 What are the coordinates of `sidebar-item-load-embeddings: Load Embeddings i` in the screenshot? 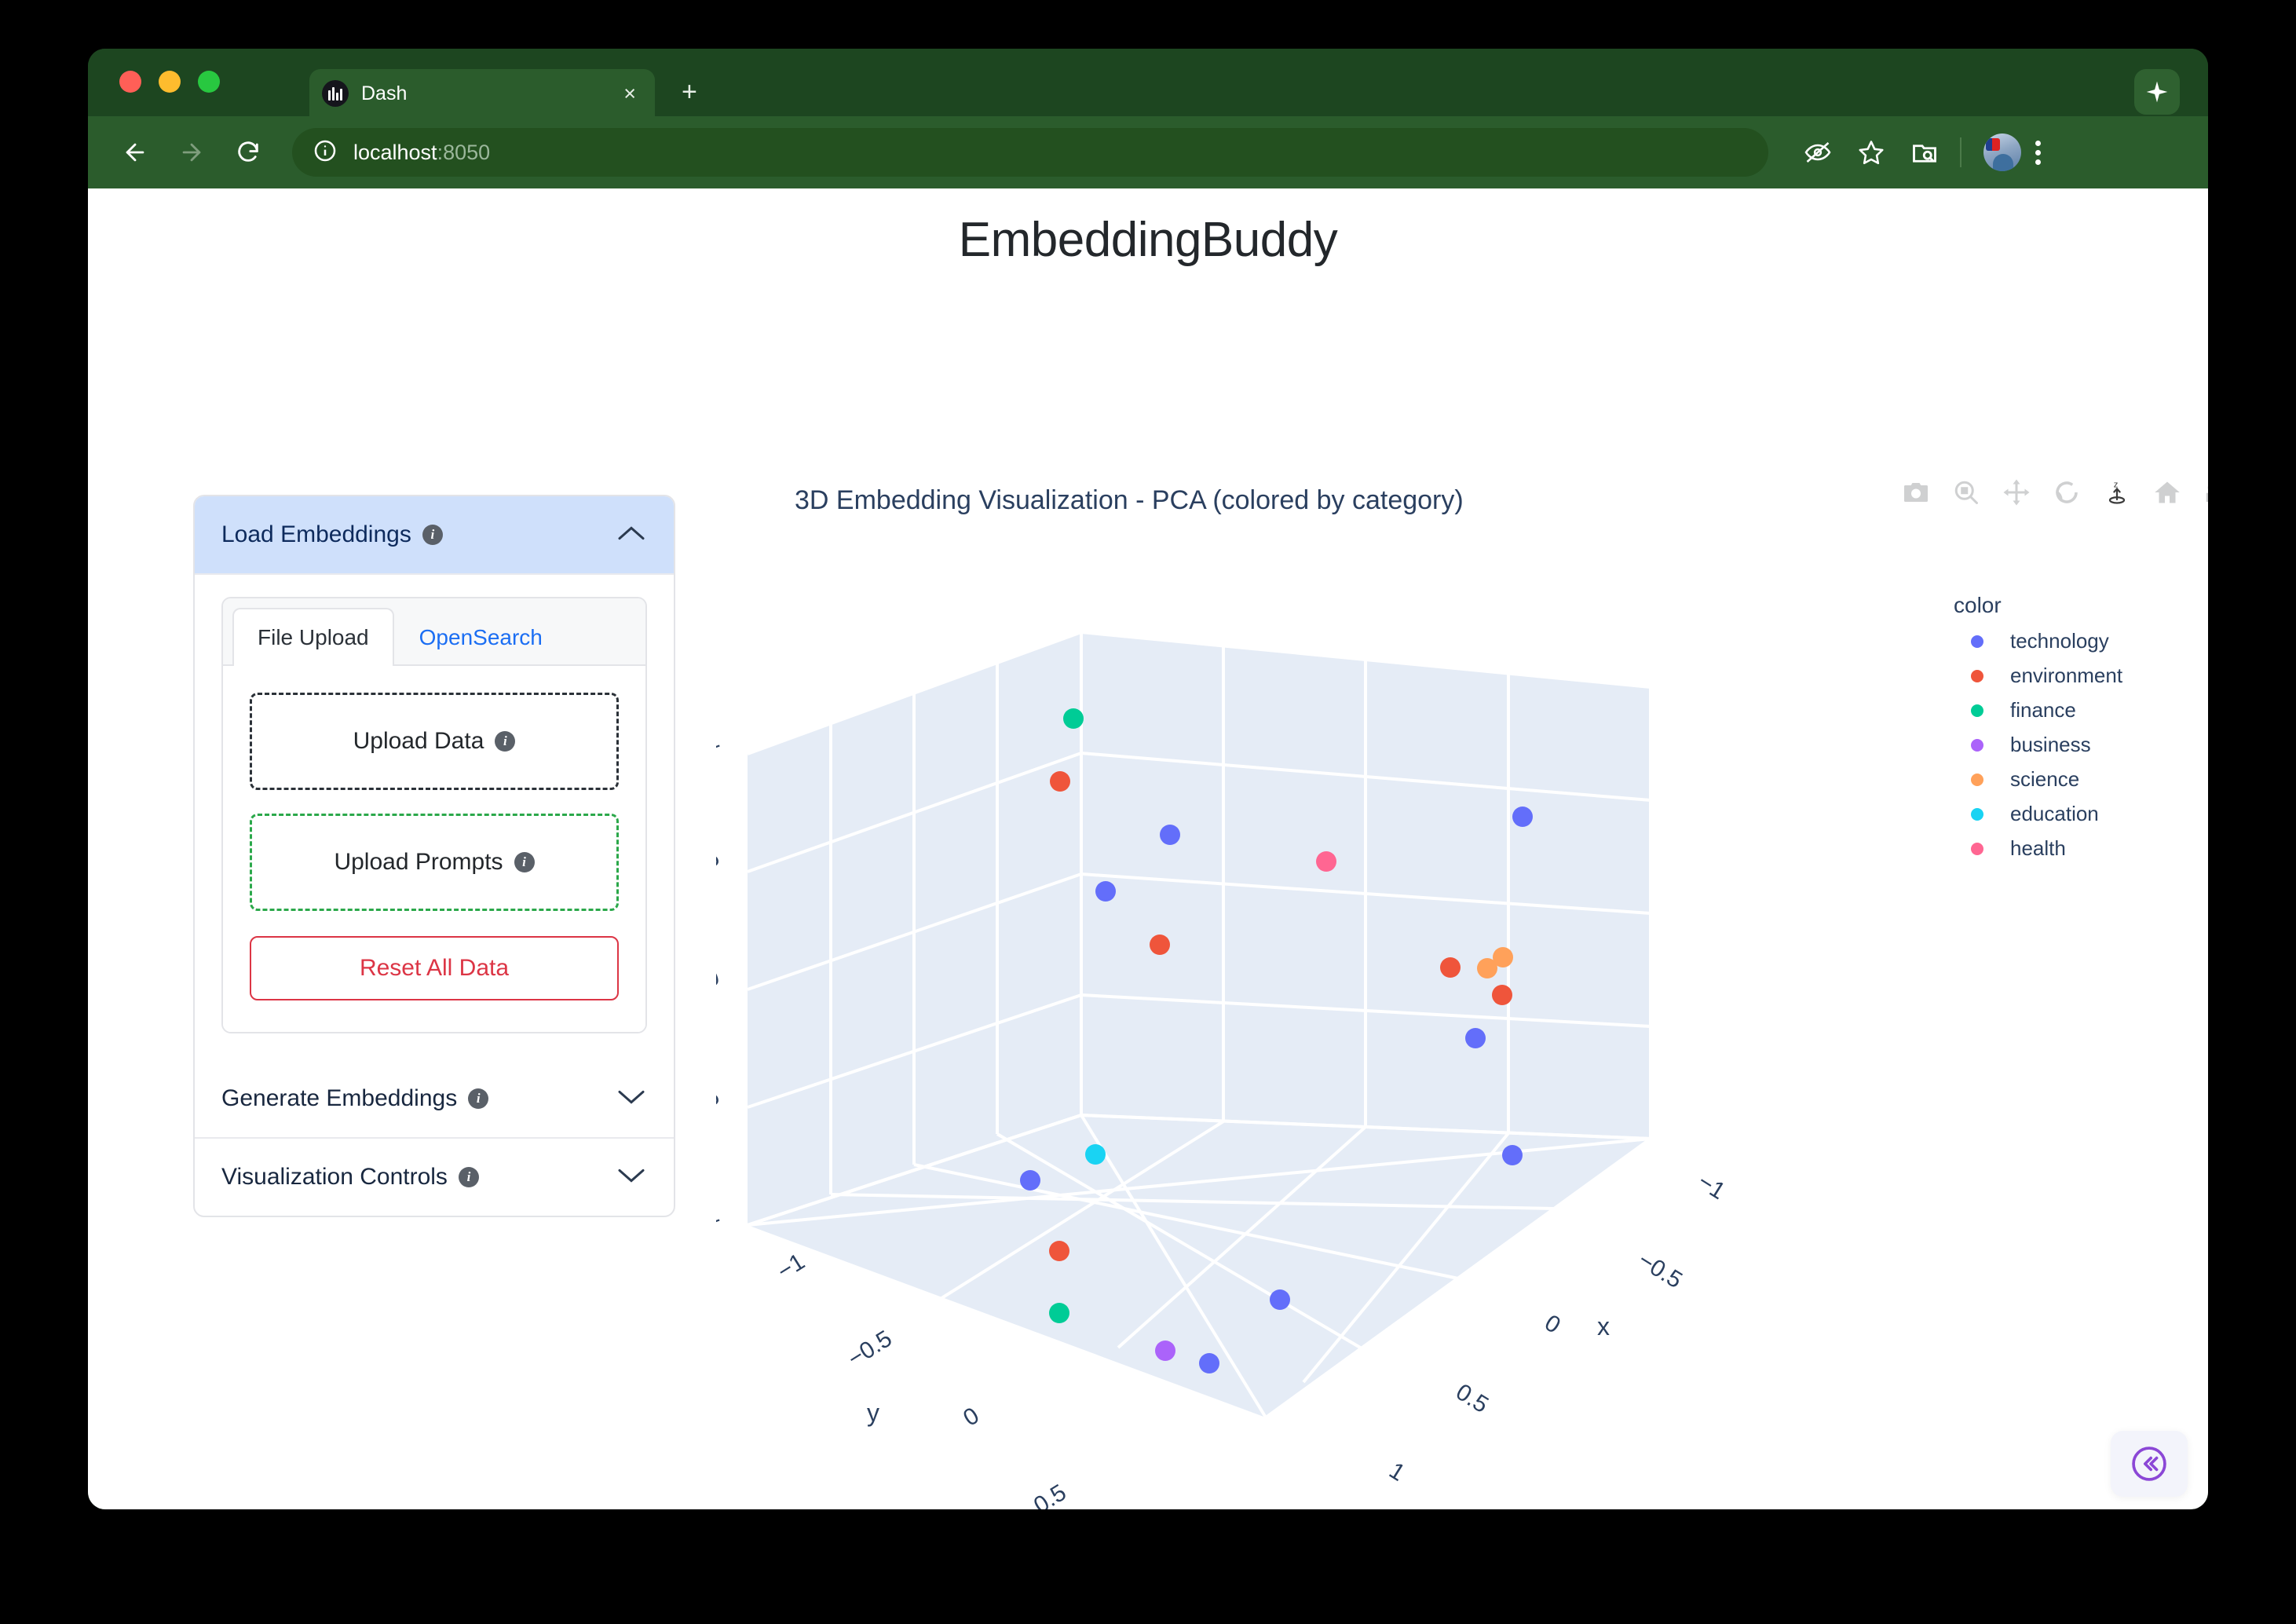 It's located at (434, 535).